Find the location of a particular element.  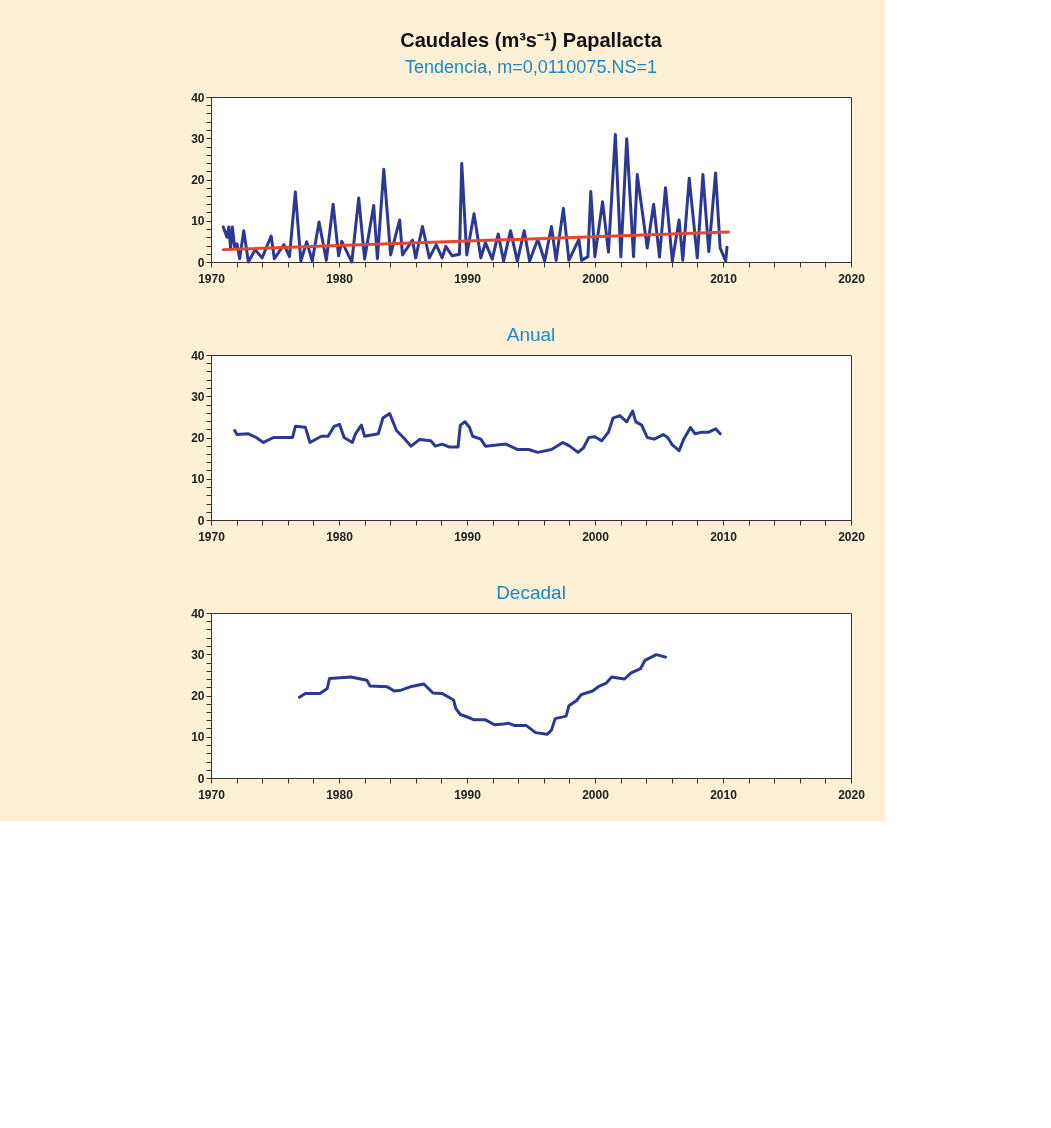

chart-subtitle: Tendencia, m=0,0110075.NS=1 is located at coordinates (531, 67).